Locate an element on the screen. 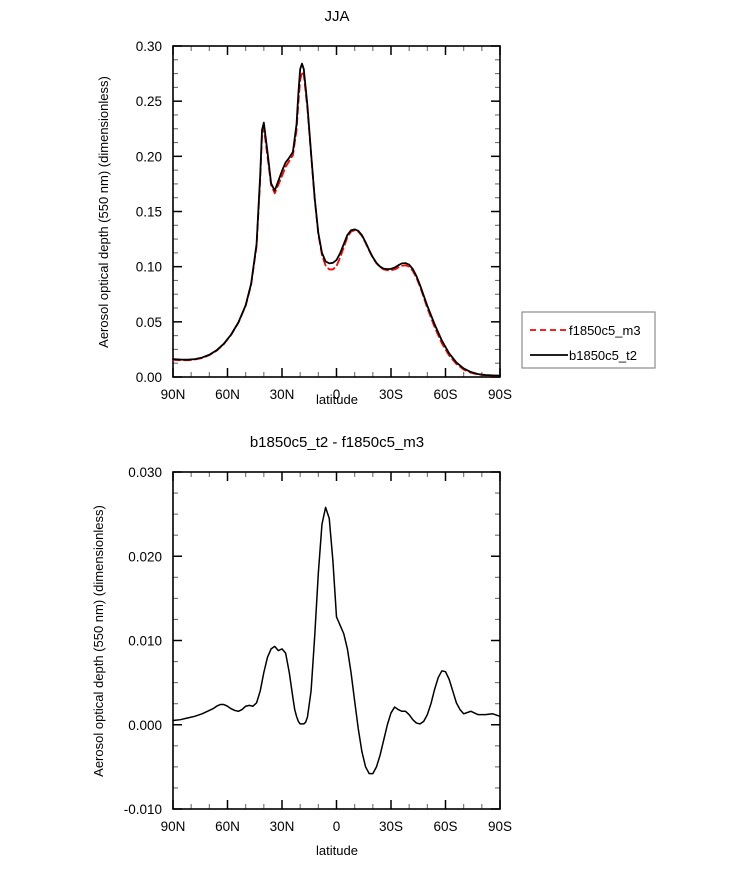 This screenshot has width=733, height=869. top-panel-title: JJA is located at coordinates (336, 16).